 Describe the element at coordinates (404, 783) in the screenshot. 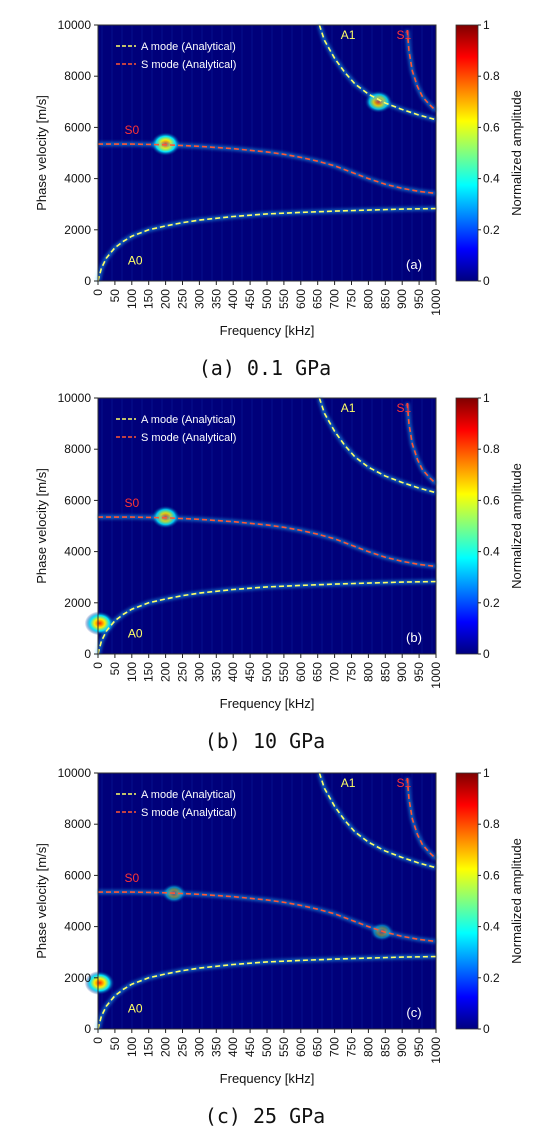

I see `mode-label-s1: S1` at that location.